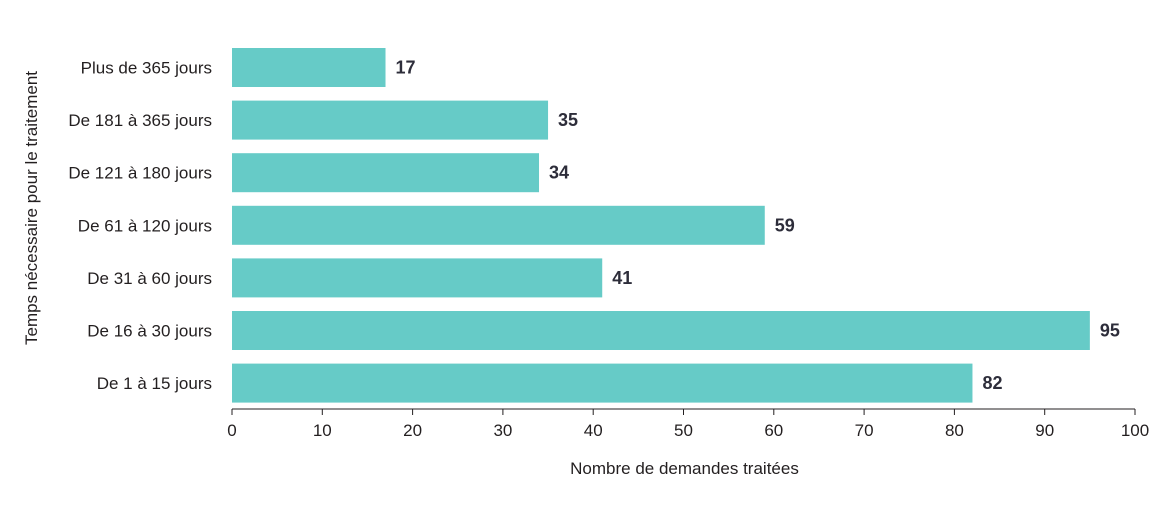 Image resolution: width=1170 pixels, height=511 pixels. I want to click on x-tick-label: 50, so click(683, 430).